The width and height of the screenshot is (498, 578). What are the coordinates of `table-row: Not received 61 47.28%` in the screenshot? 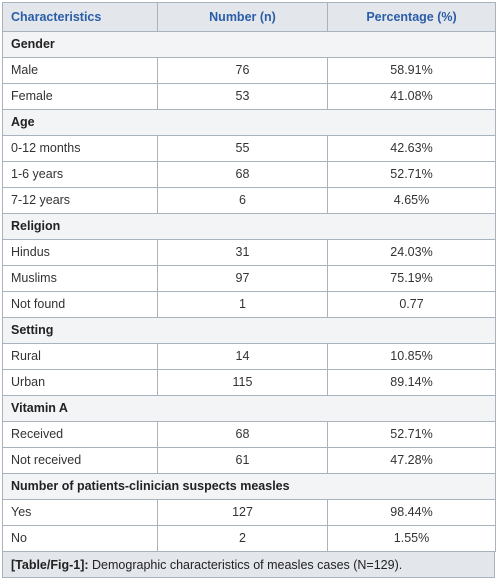 It's located at (249, 460).